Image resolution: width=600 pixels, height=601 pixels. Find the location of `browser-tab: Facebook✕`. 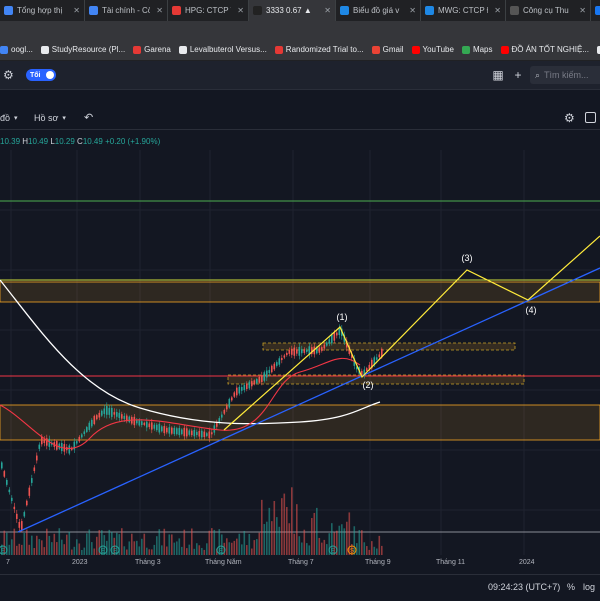

browser-tab: Facebook✕ is located at coordinates (595, 10).